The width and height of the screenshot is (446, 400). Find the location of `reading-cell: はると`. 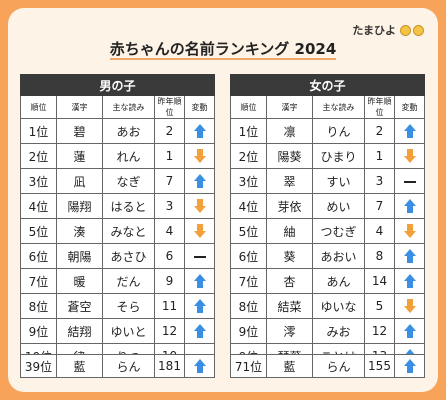

reading-cell: はると is located at coordinates (128, 206).